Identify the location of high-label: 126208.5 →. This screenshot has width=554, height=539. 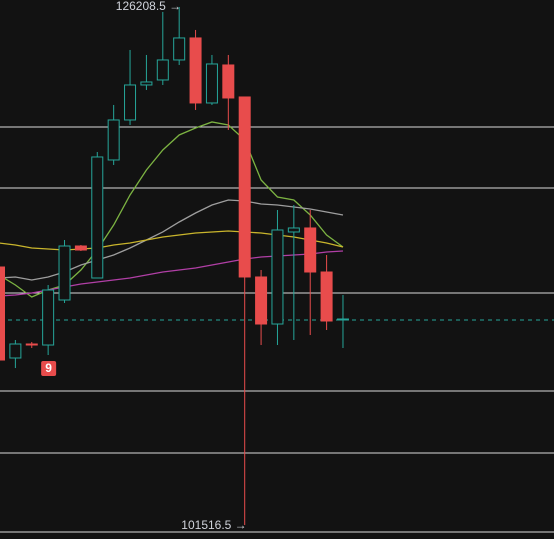
(148, 6).